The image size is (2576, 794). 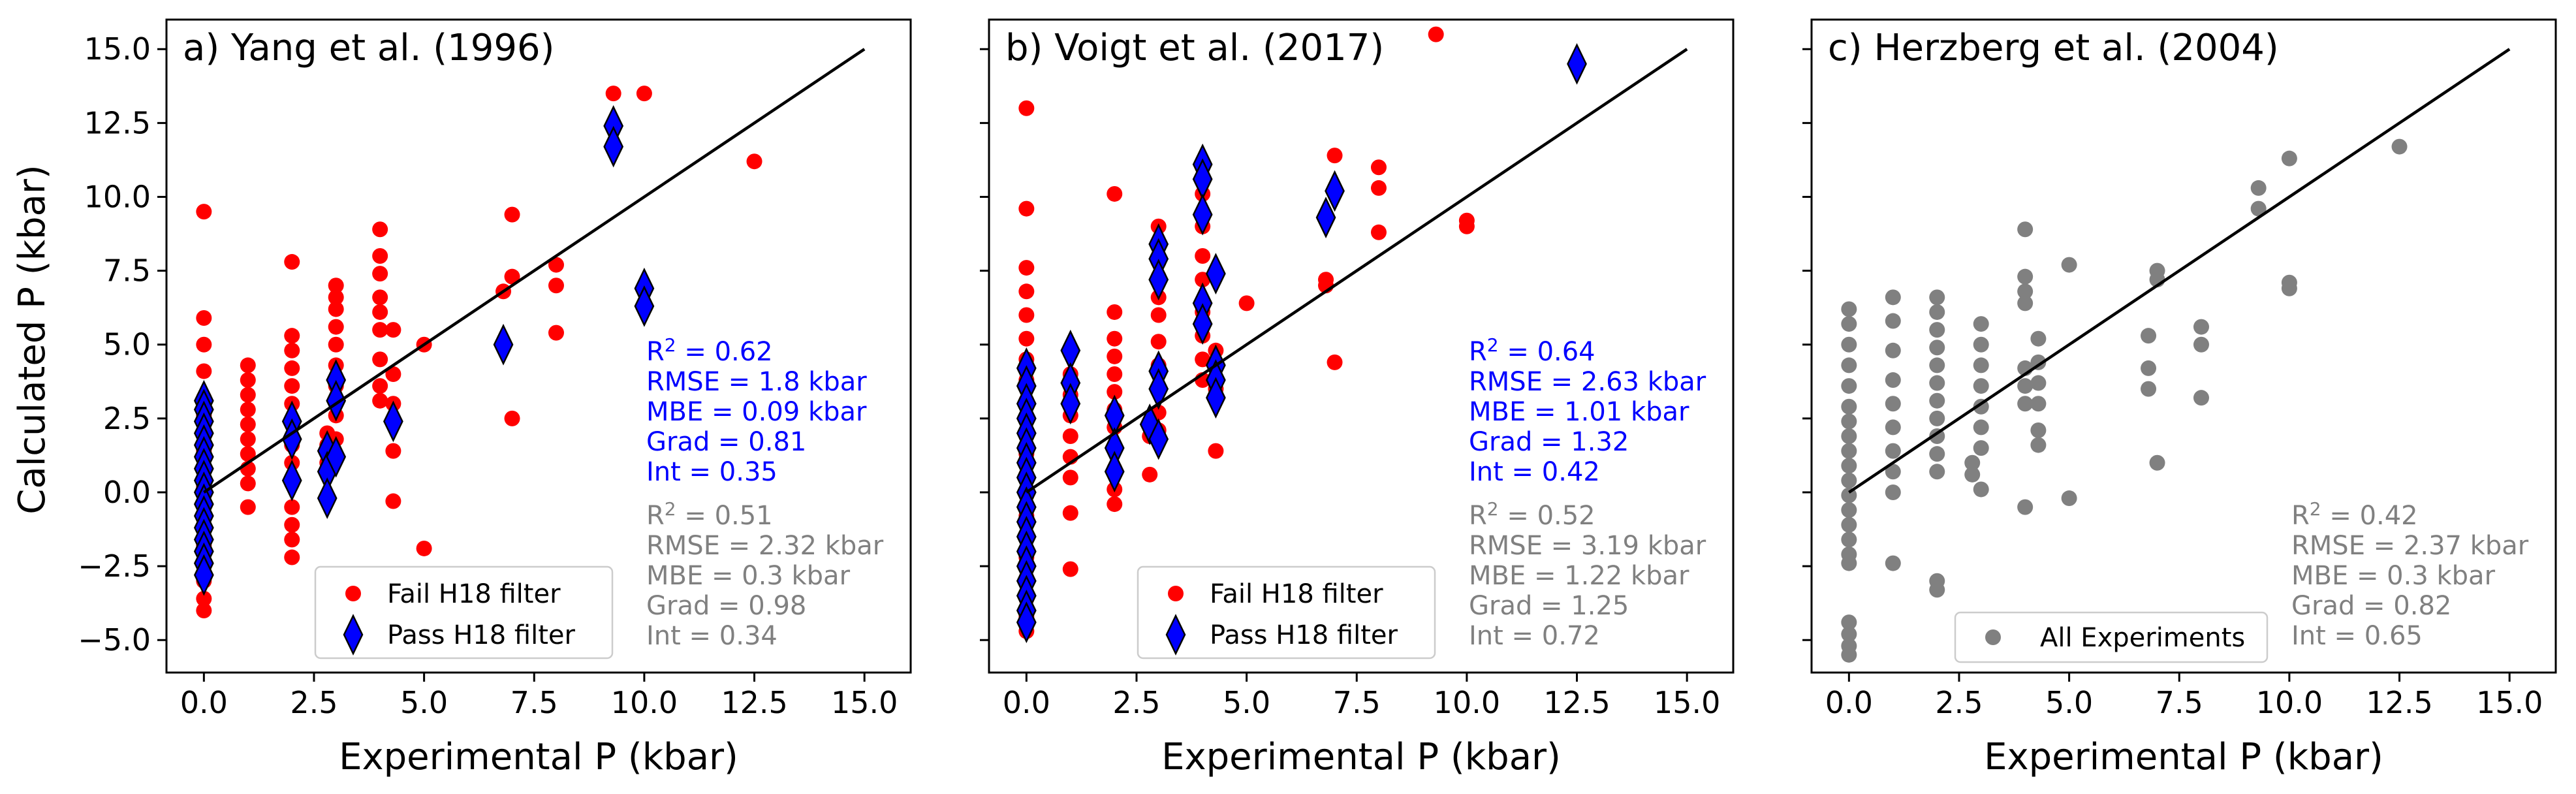 What do you see at coordinates (2069, 702) in the screenshot?
I see `x-tick-label: 5.0` at bounding box center [2069, 702].